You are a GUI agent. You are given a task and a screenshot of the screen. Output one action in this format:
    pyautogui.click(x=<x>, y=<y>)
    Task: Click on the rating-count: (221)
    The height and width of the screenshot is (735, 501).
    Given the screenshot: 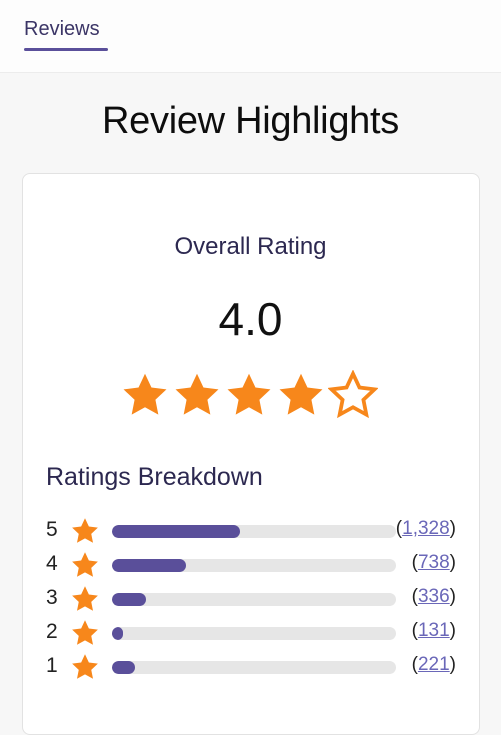 What is the action you would take?
    pyautogui.click(x=433, y=664)
    